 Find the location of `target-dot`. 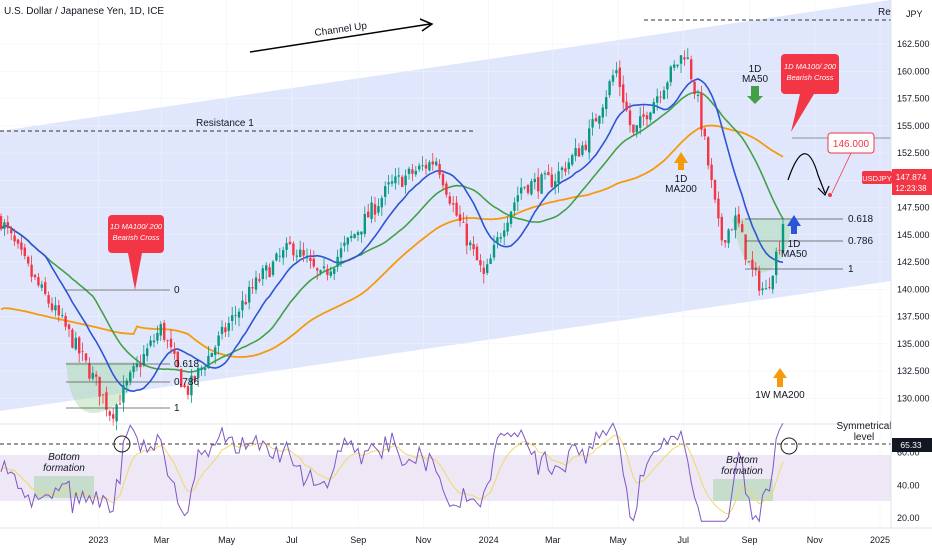

target-dot is located at coordinates (830, 195).